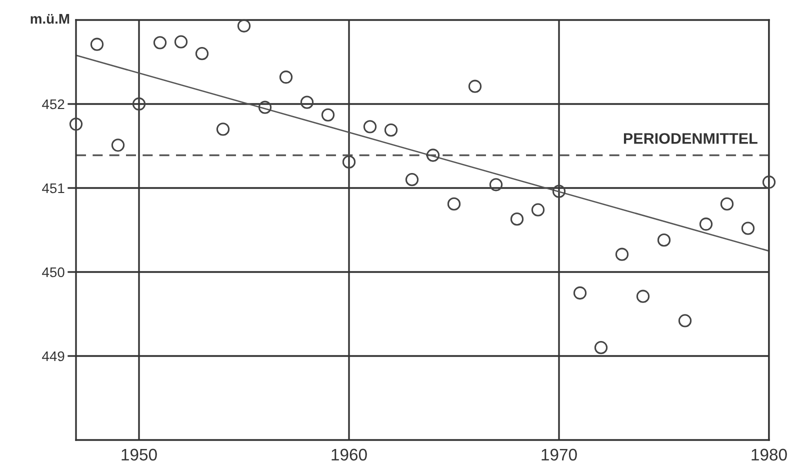  Describe the element at coordinates (559, 454) in the screenshot. I see `x-tick-label: 1970` at that location.